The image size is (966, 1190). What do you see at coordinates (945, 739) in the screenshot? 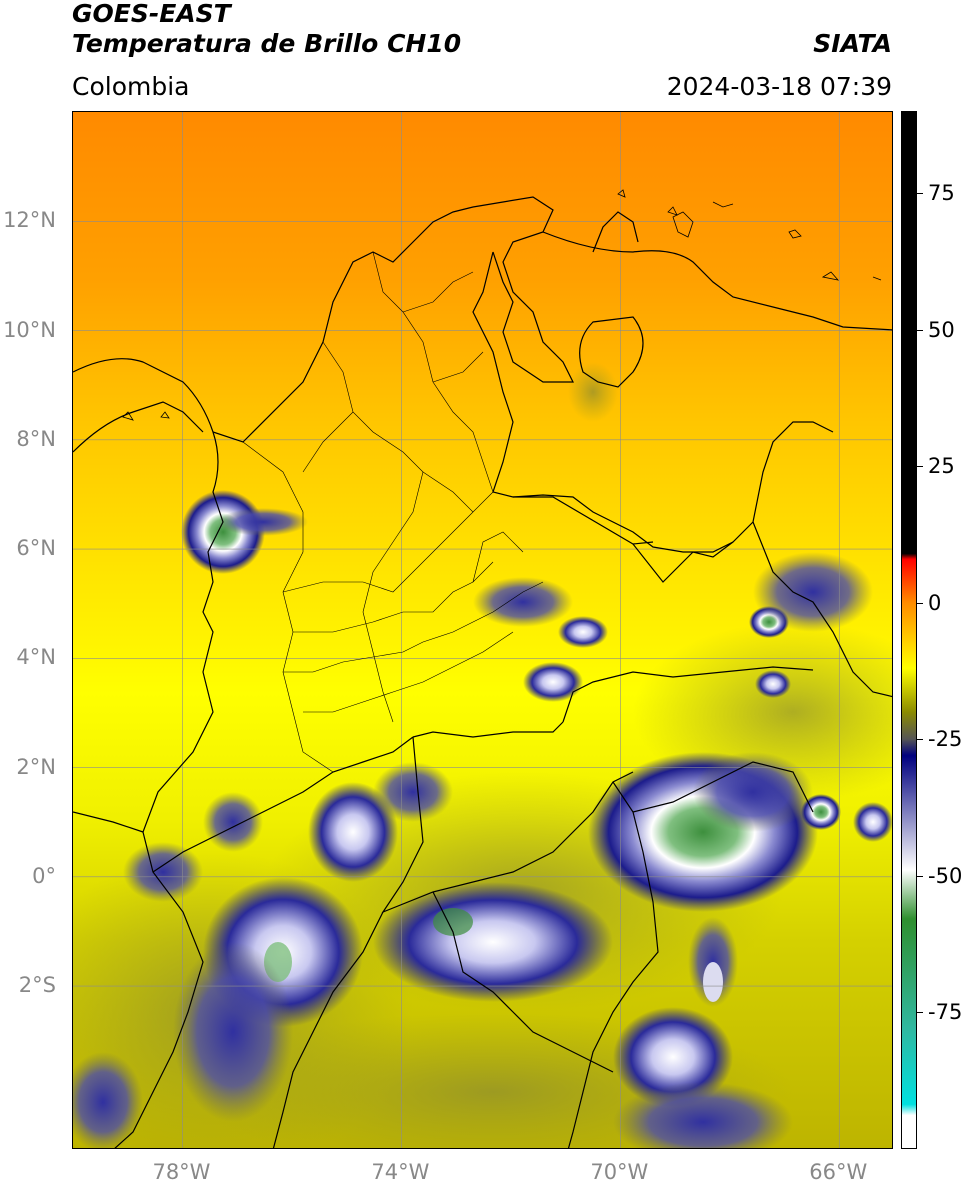
I see `colorbar-tick-label: -25` at bounding box center [945, 739].